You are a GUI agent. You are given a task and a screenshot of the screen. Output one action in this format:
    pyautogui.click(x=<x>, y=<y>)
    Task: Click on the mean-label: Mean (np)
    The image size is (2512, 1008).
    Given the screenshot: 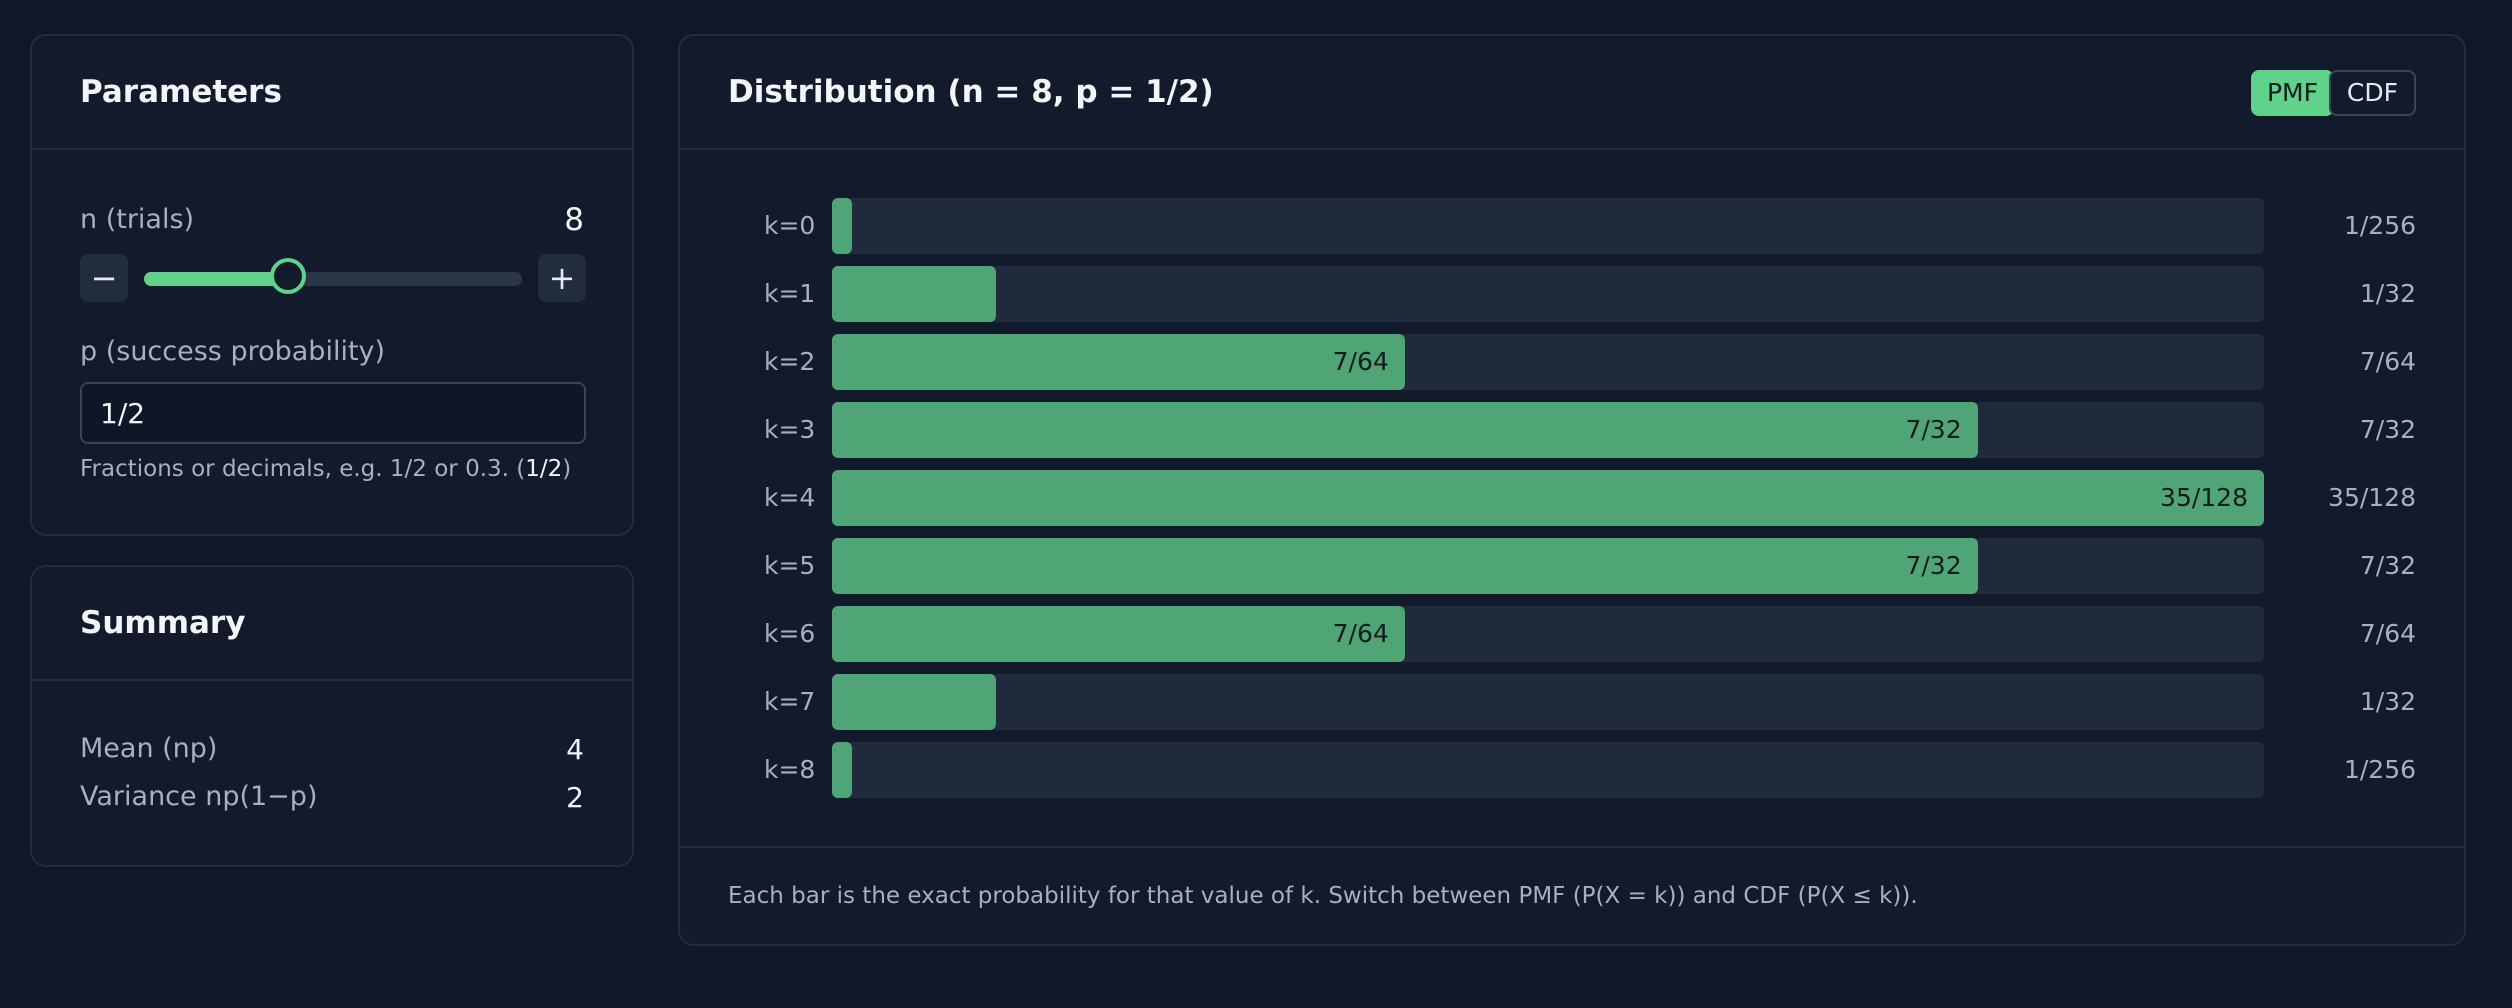 What is the action you would take?
    pyautogui.click(x=149, y=748)
    